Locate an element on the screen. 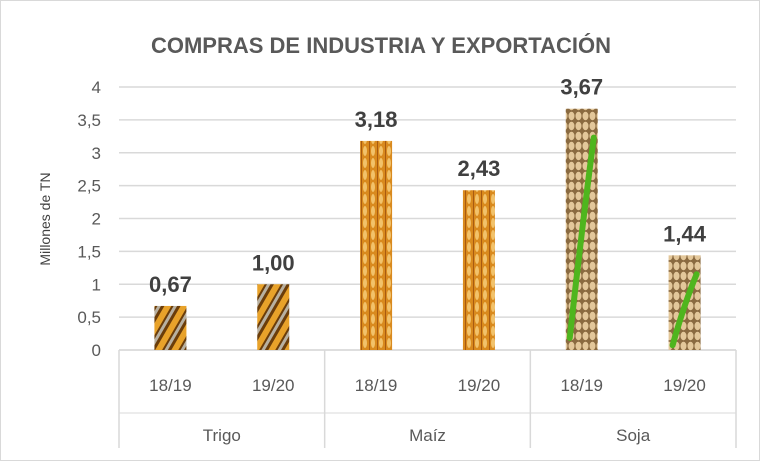 The image size is (760, 462). y-tick-label: 0 is located at coordinates (96, 350).